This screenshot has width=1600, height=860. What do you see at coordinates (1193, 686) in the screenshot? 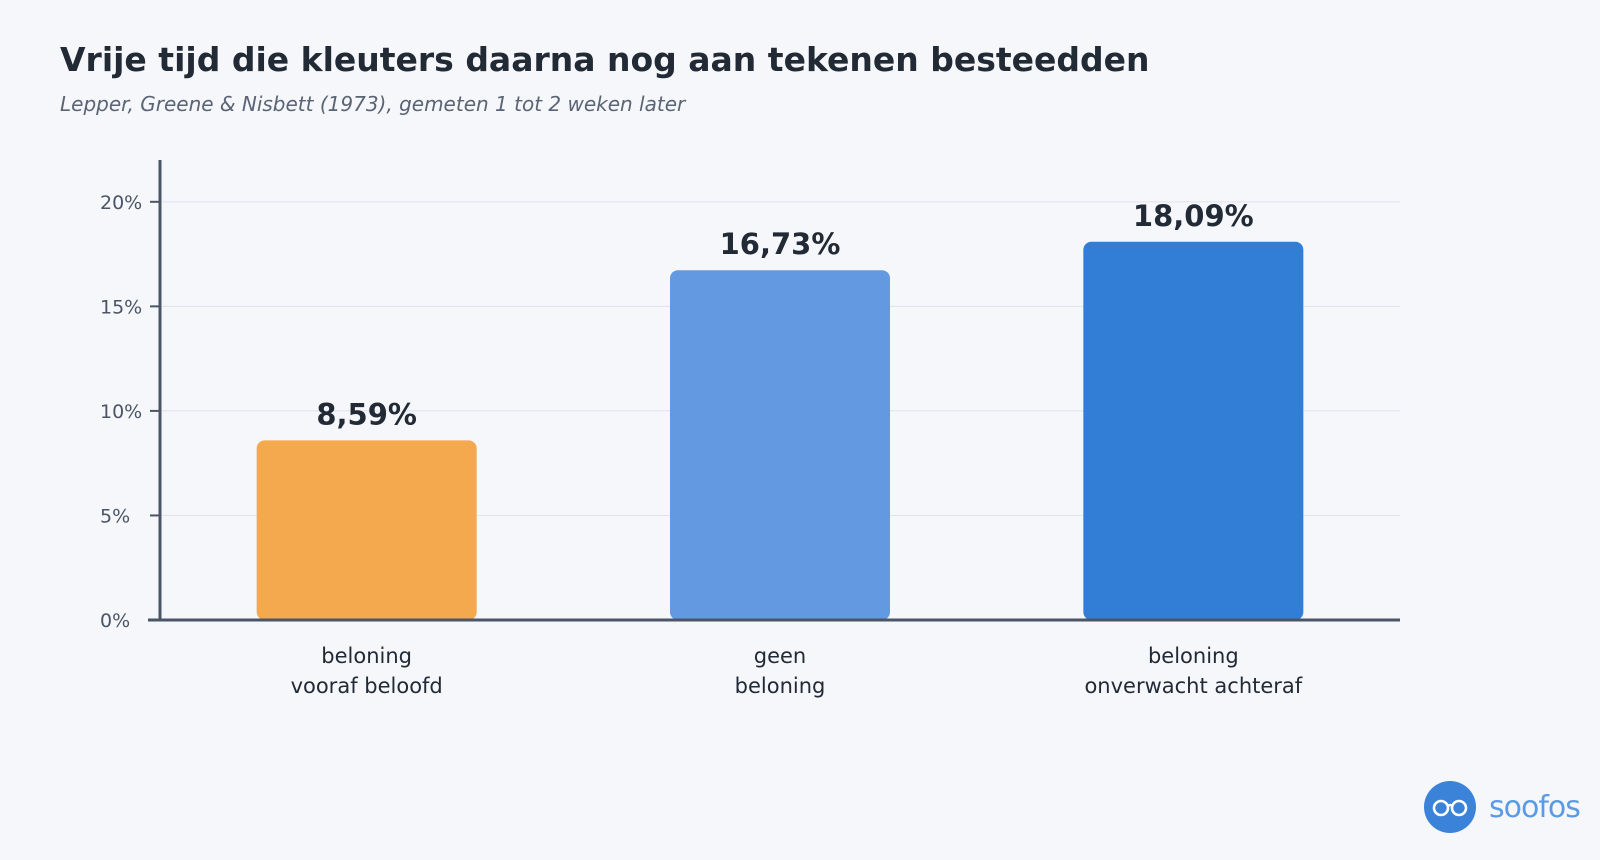
I see `x-tick-label: onverwacht achteraf` at bounding box center [1193, 686].